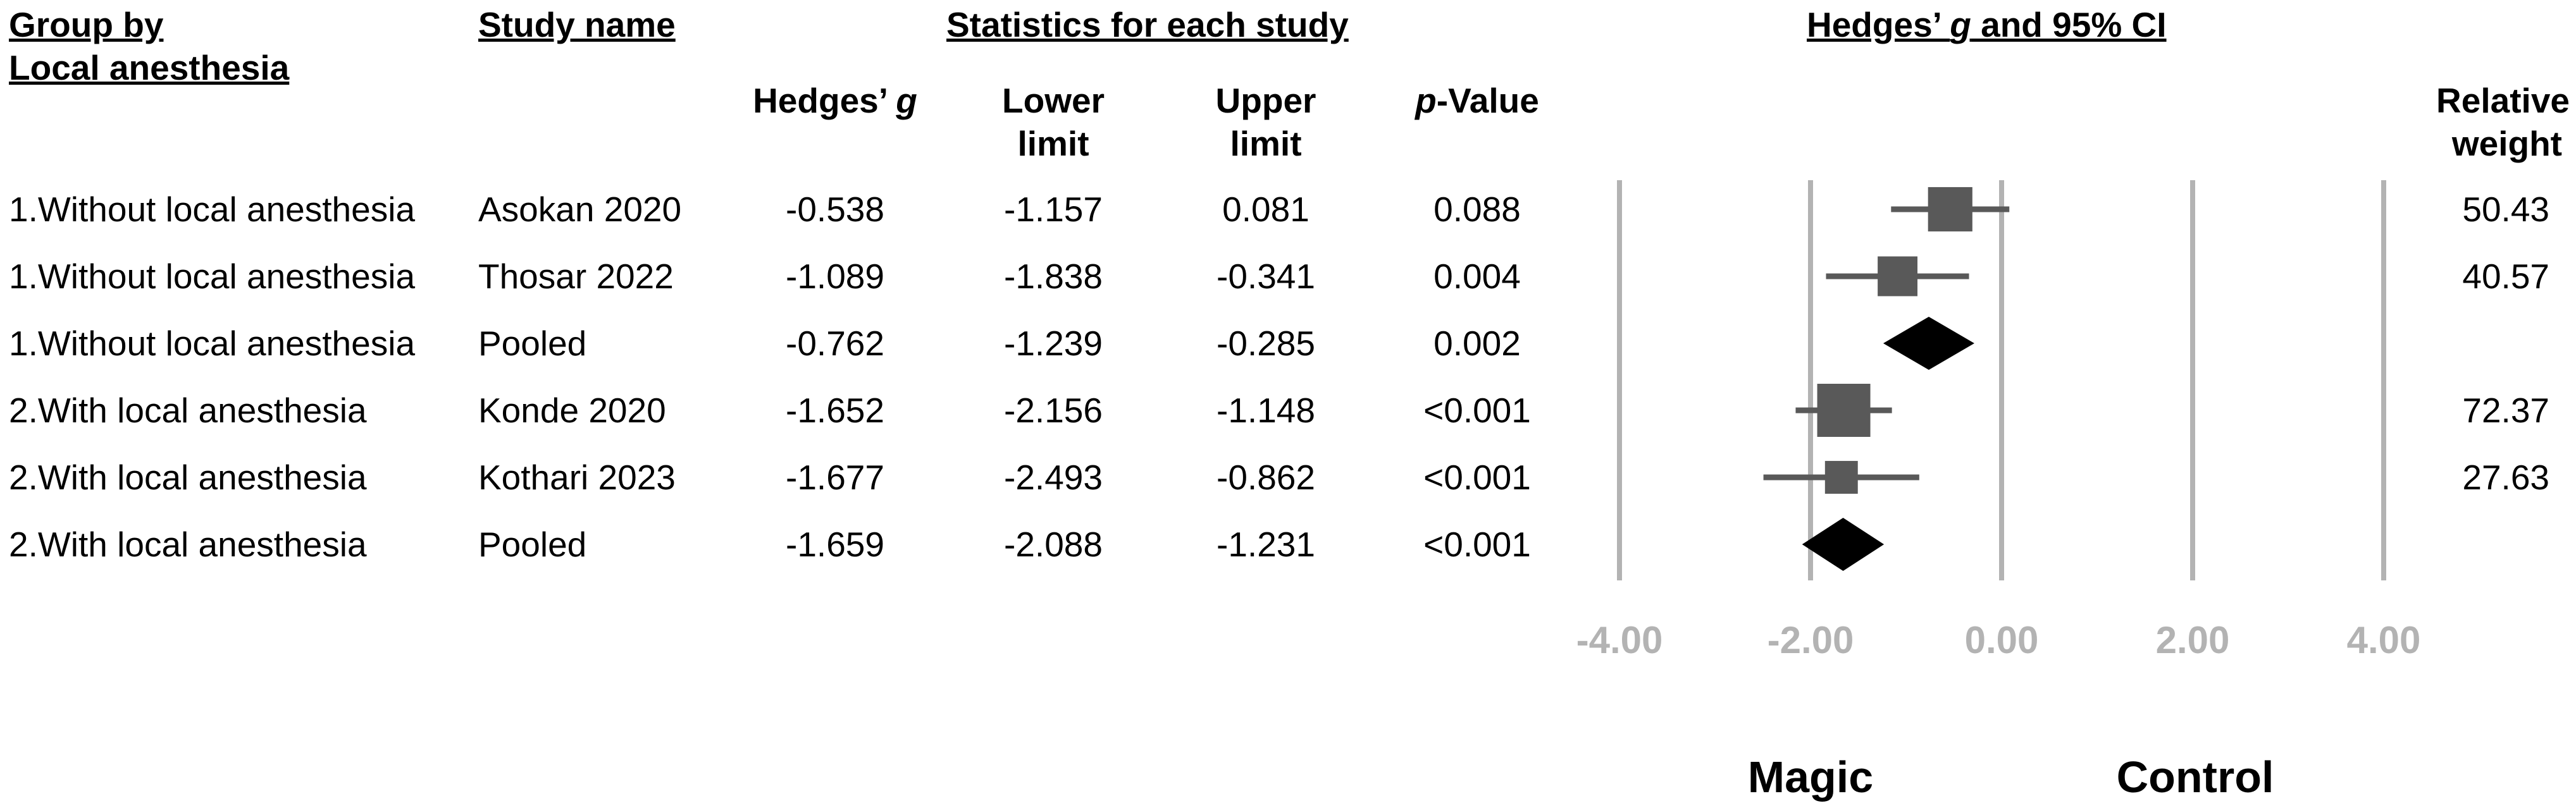 The width and height of the screenshot is (2576, 808). I want to click on upper-limit-header-line1: Upper, so click(1266, 100).